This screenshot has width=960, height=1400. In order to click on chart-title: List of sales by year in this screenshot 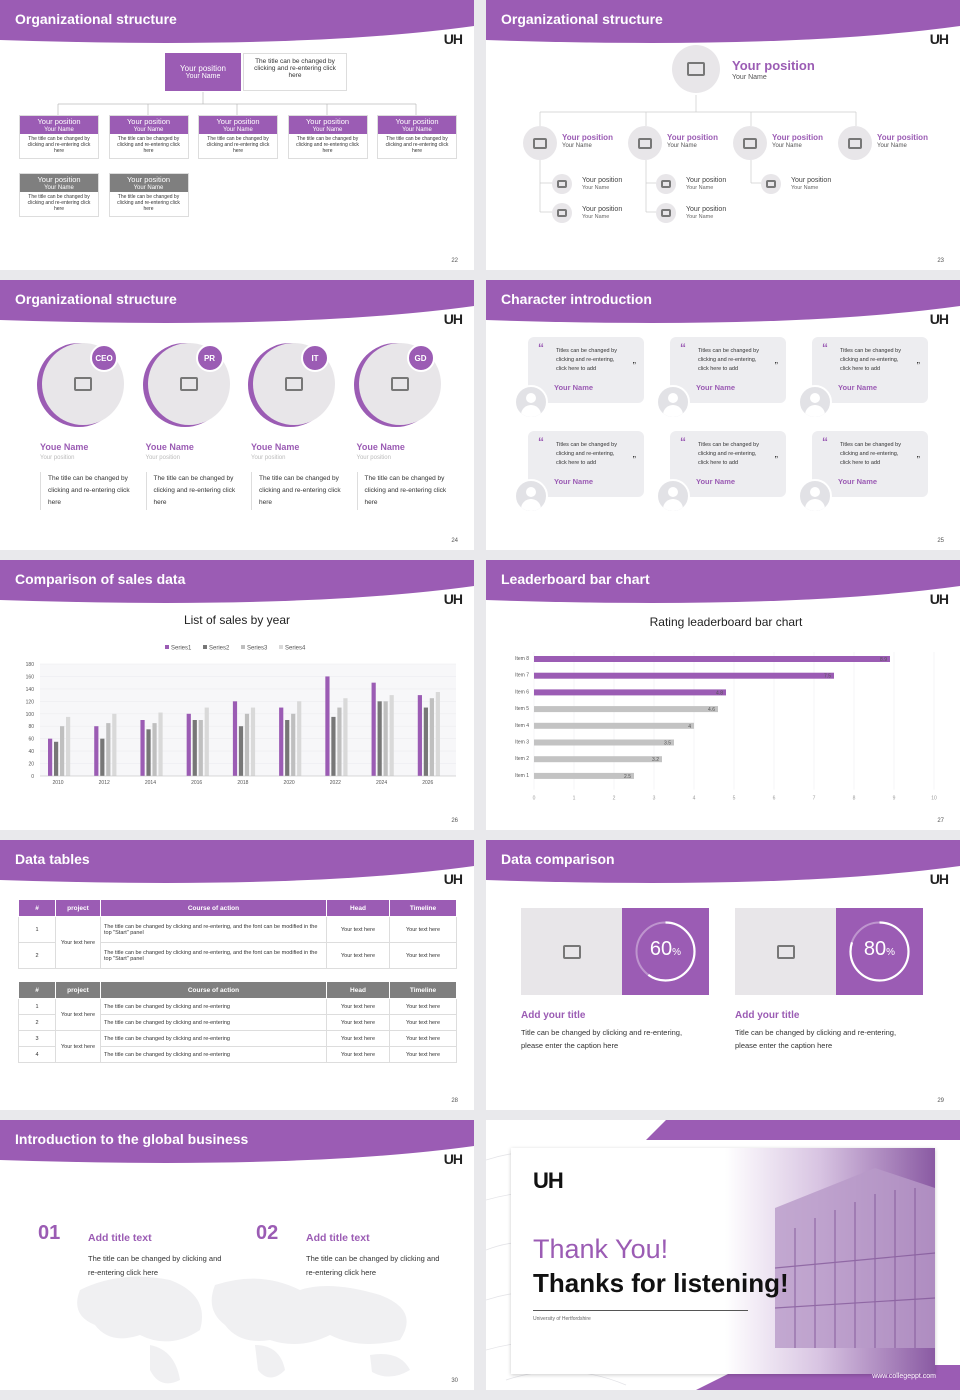, I will do `click(237, 620)`.